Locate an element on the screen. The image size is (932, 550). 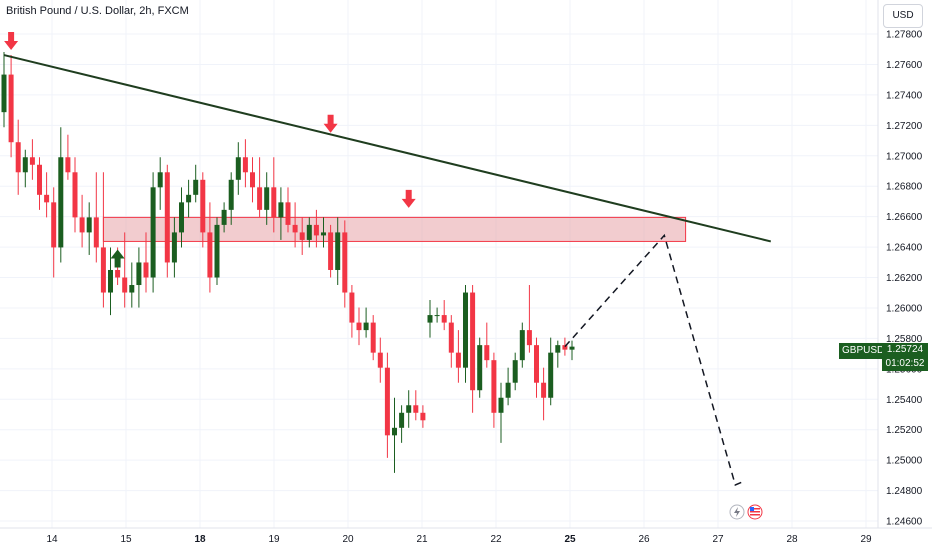
price-tick-label: 1.27800 is located at coordinates (904, 35).